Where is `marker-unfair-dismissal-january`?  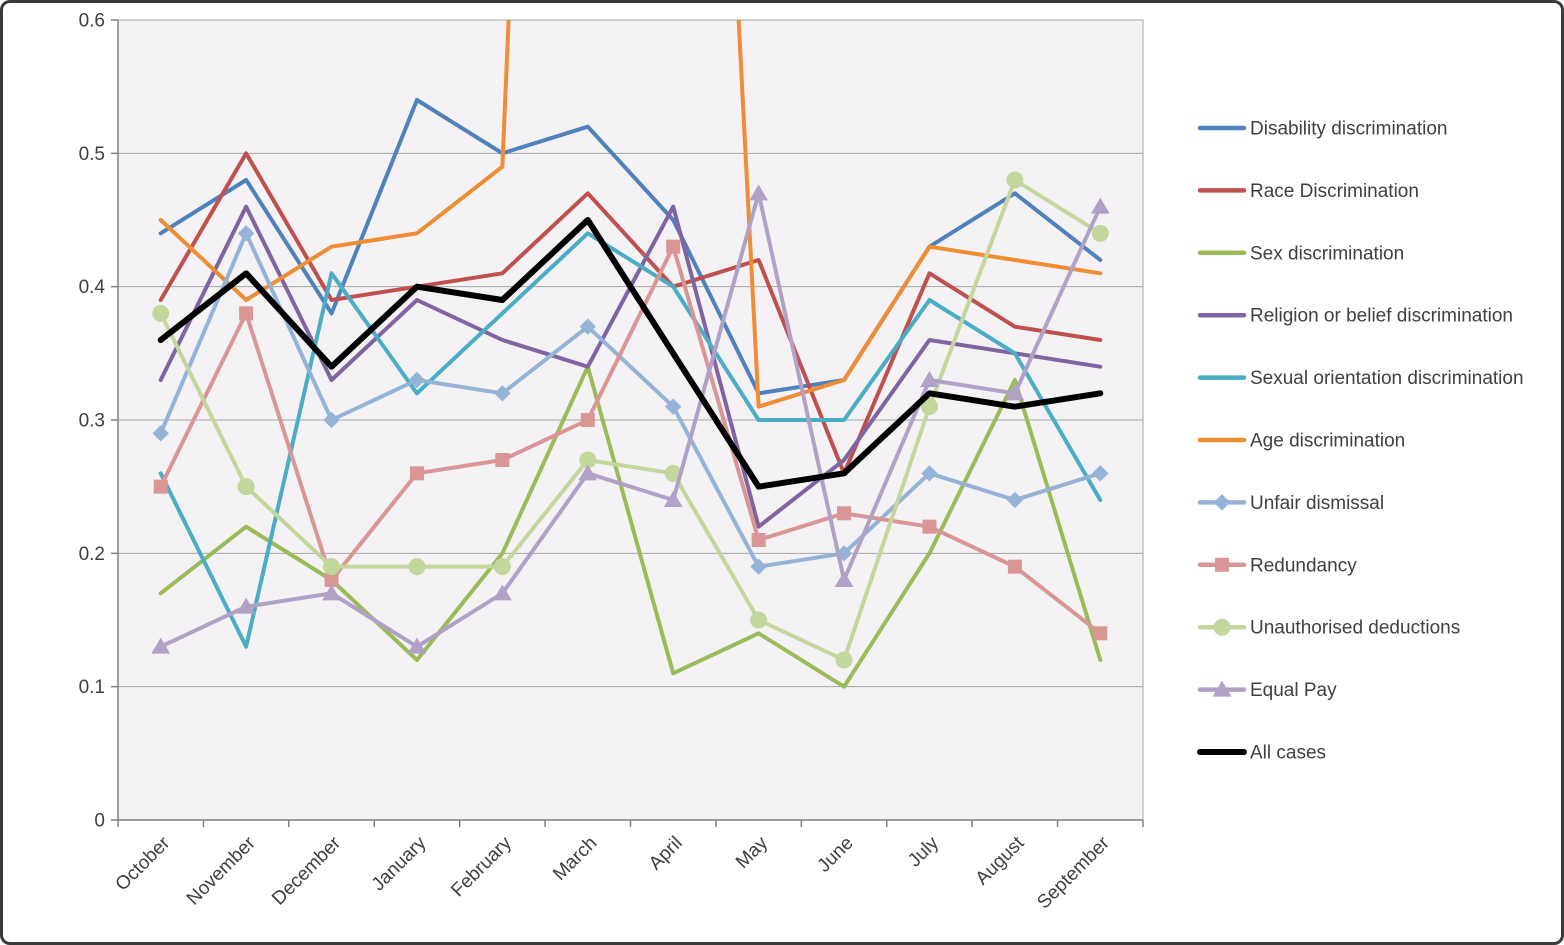
marker-unfair-dismissal-january is located at coordinates (417, 380).